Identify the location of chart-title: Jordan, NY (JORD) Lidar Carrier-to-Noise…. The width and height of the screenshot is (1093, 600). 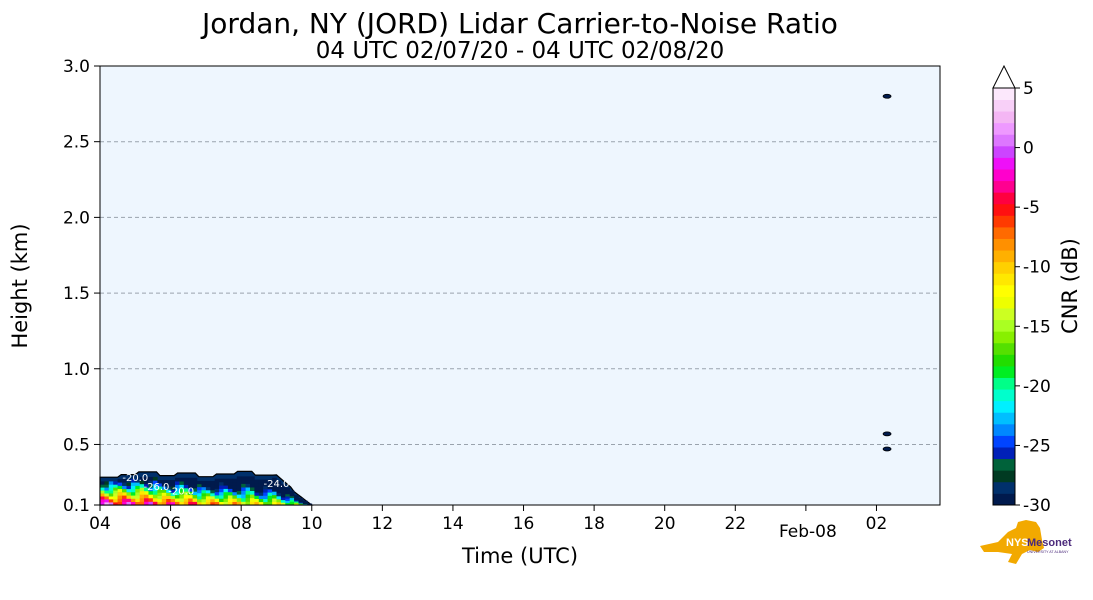
(519, 23).